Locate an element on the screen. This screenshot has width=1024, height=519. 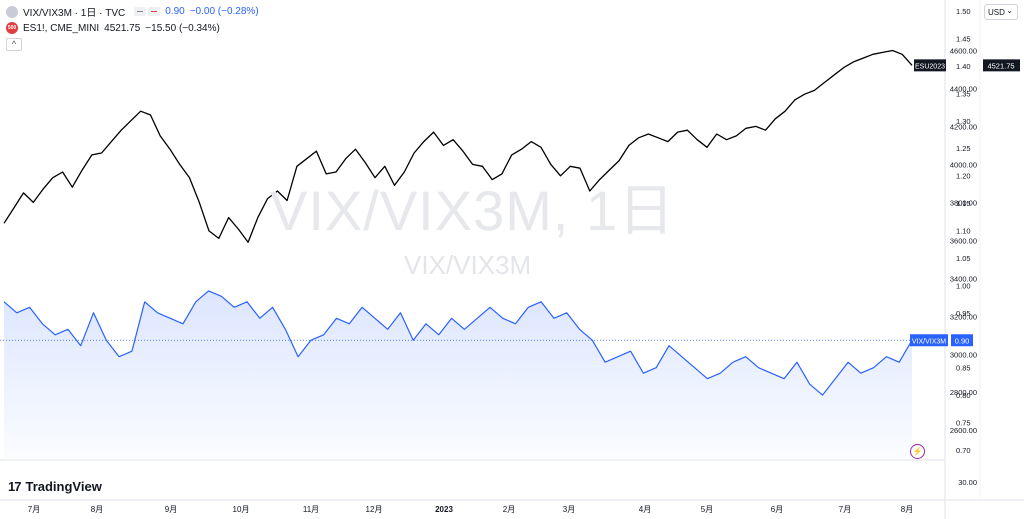
time-axis-tick-label: 5月 is located at coordinates (707, 509).